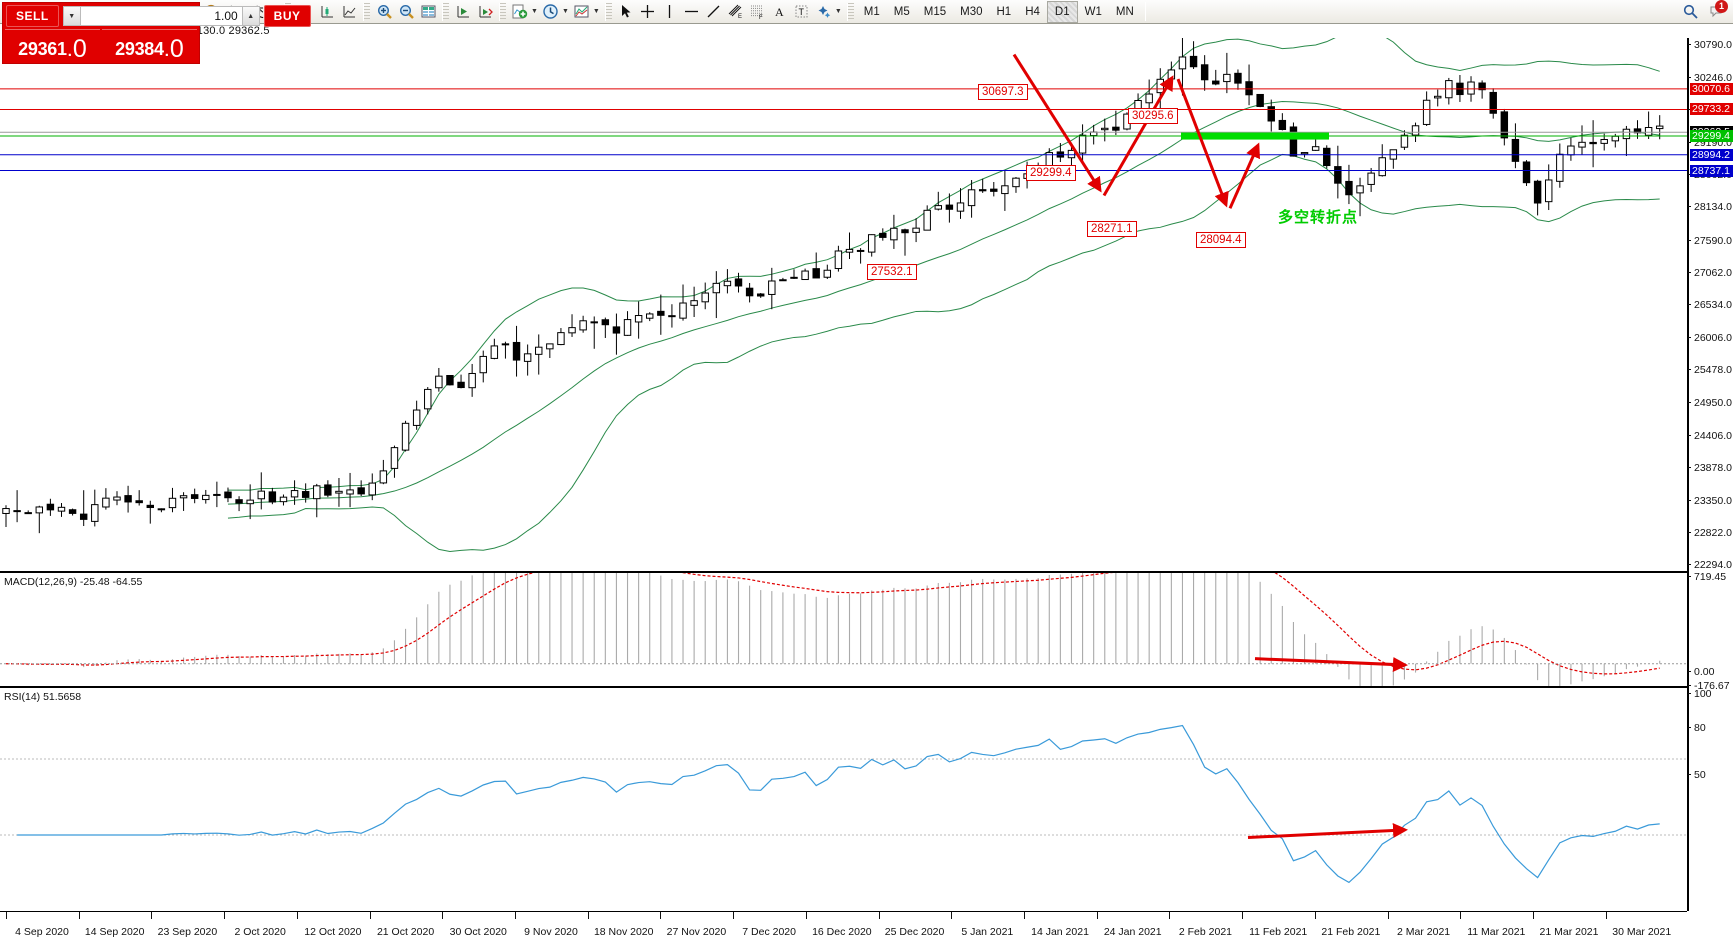 The height and width of the screenshot is (944, 1733). Describe the element at coordinates (828, 12) in the screenshot. I see `toolbar-button-shapes: ▼` at that location.